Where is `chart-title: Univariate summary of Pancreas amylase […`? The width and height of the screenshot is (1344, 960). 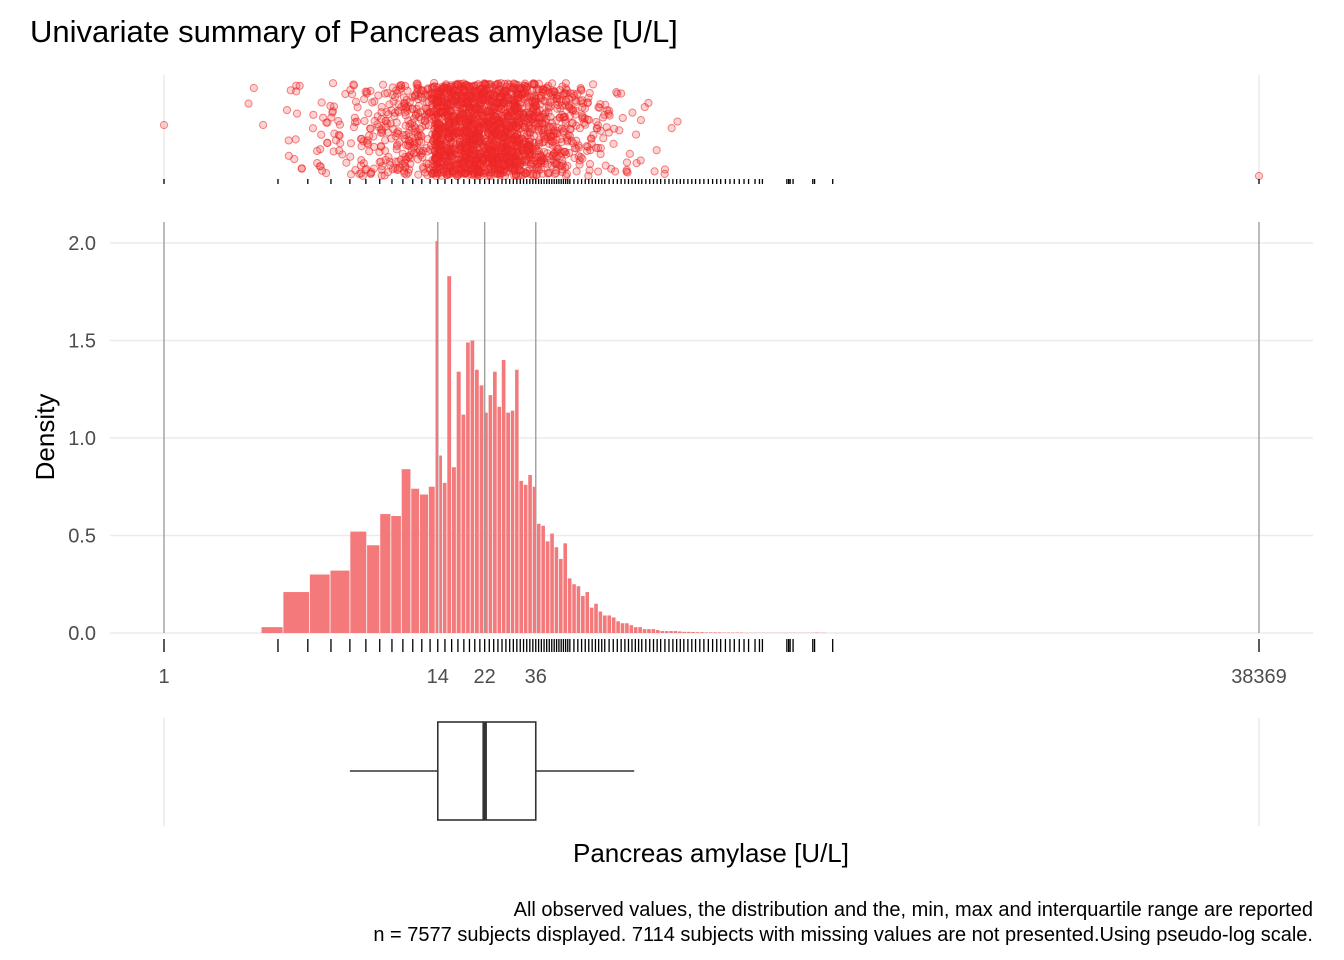
chart-title: Univariate summary of Pancreas amylase [… is located at coordinates (354, 31).